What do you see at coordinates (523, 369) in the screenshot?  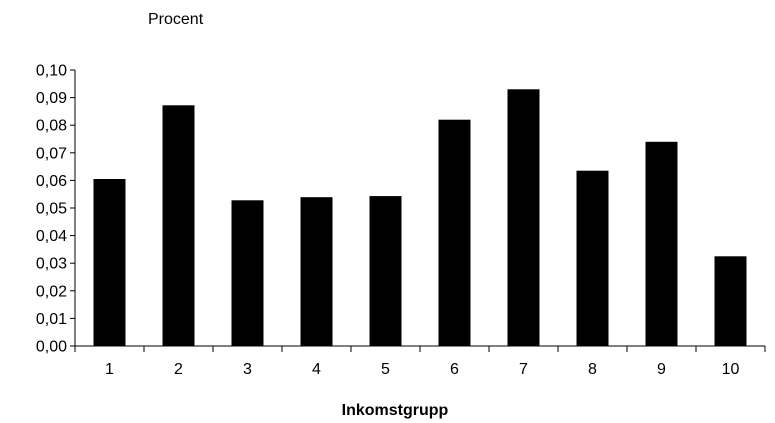 I see `x-tick-label: 7` at bounding box center [523, 369].